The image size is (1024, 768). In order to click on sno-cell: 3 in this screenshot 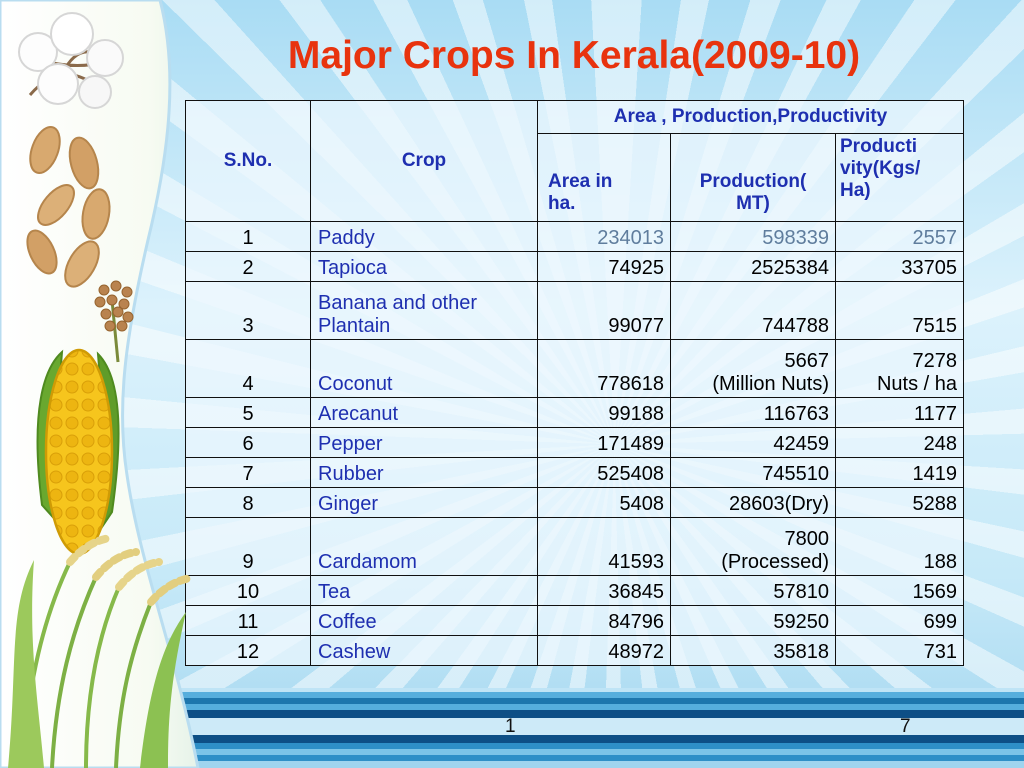, I will do `click(248, 310)`.